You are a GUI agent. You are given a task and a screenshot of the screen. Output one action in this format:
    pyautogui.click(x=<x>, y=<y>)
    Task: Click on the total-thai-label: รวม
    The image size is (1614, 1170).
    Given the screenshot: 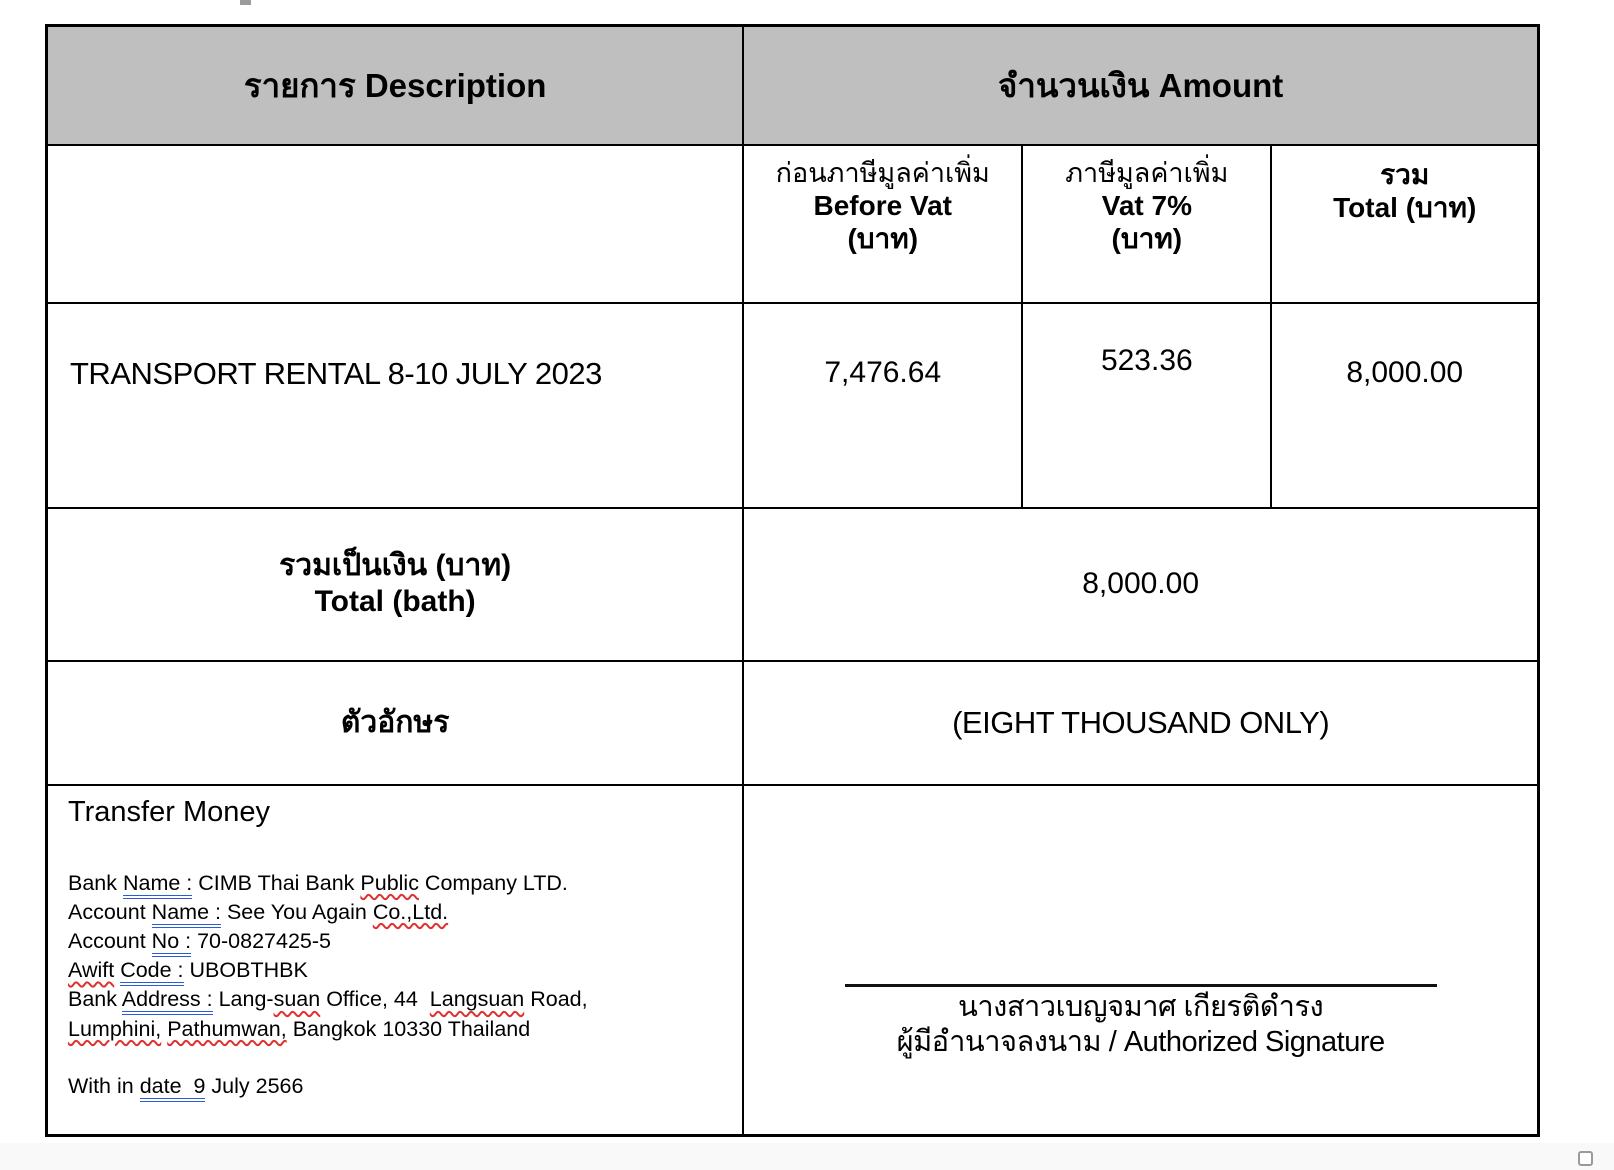 What is the action you would take?
    pyautogui.click(x=1405, y=174)
    